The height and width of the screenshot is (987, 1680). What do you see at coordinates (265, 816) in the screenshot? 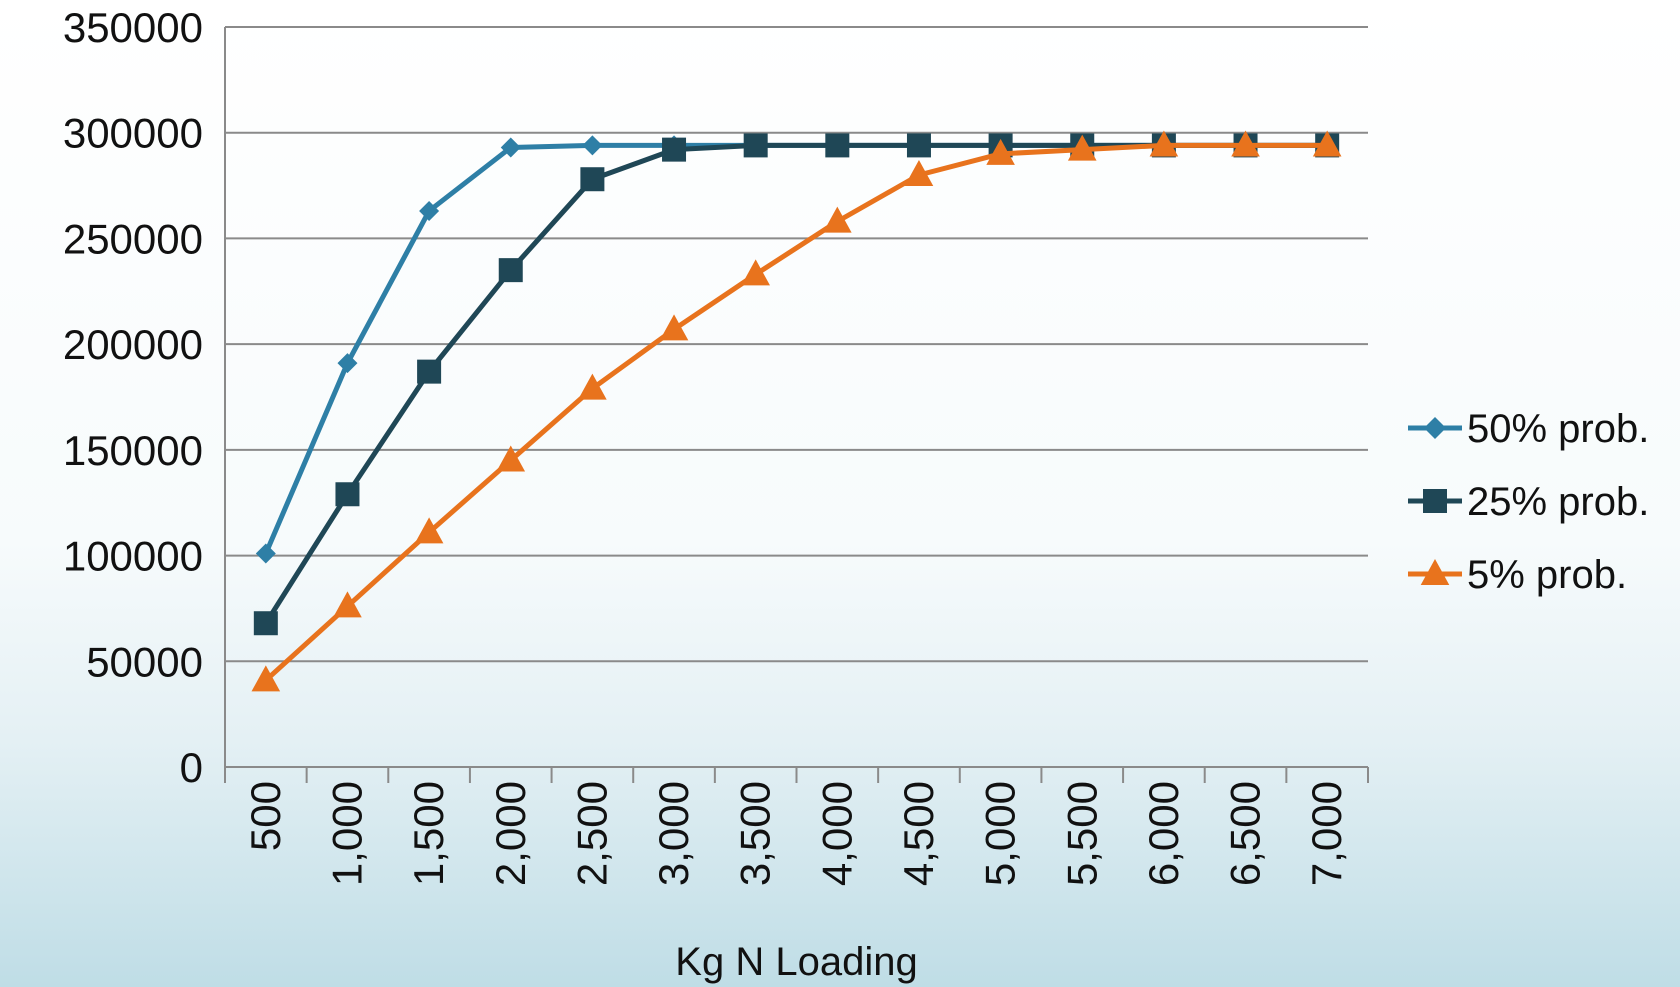
I see `x-tick-label: 500` at bounding box center [265, 816].